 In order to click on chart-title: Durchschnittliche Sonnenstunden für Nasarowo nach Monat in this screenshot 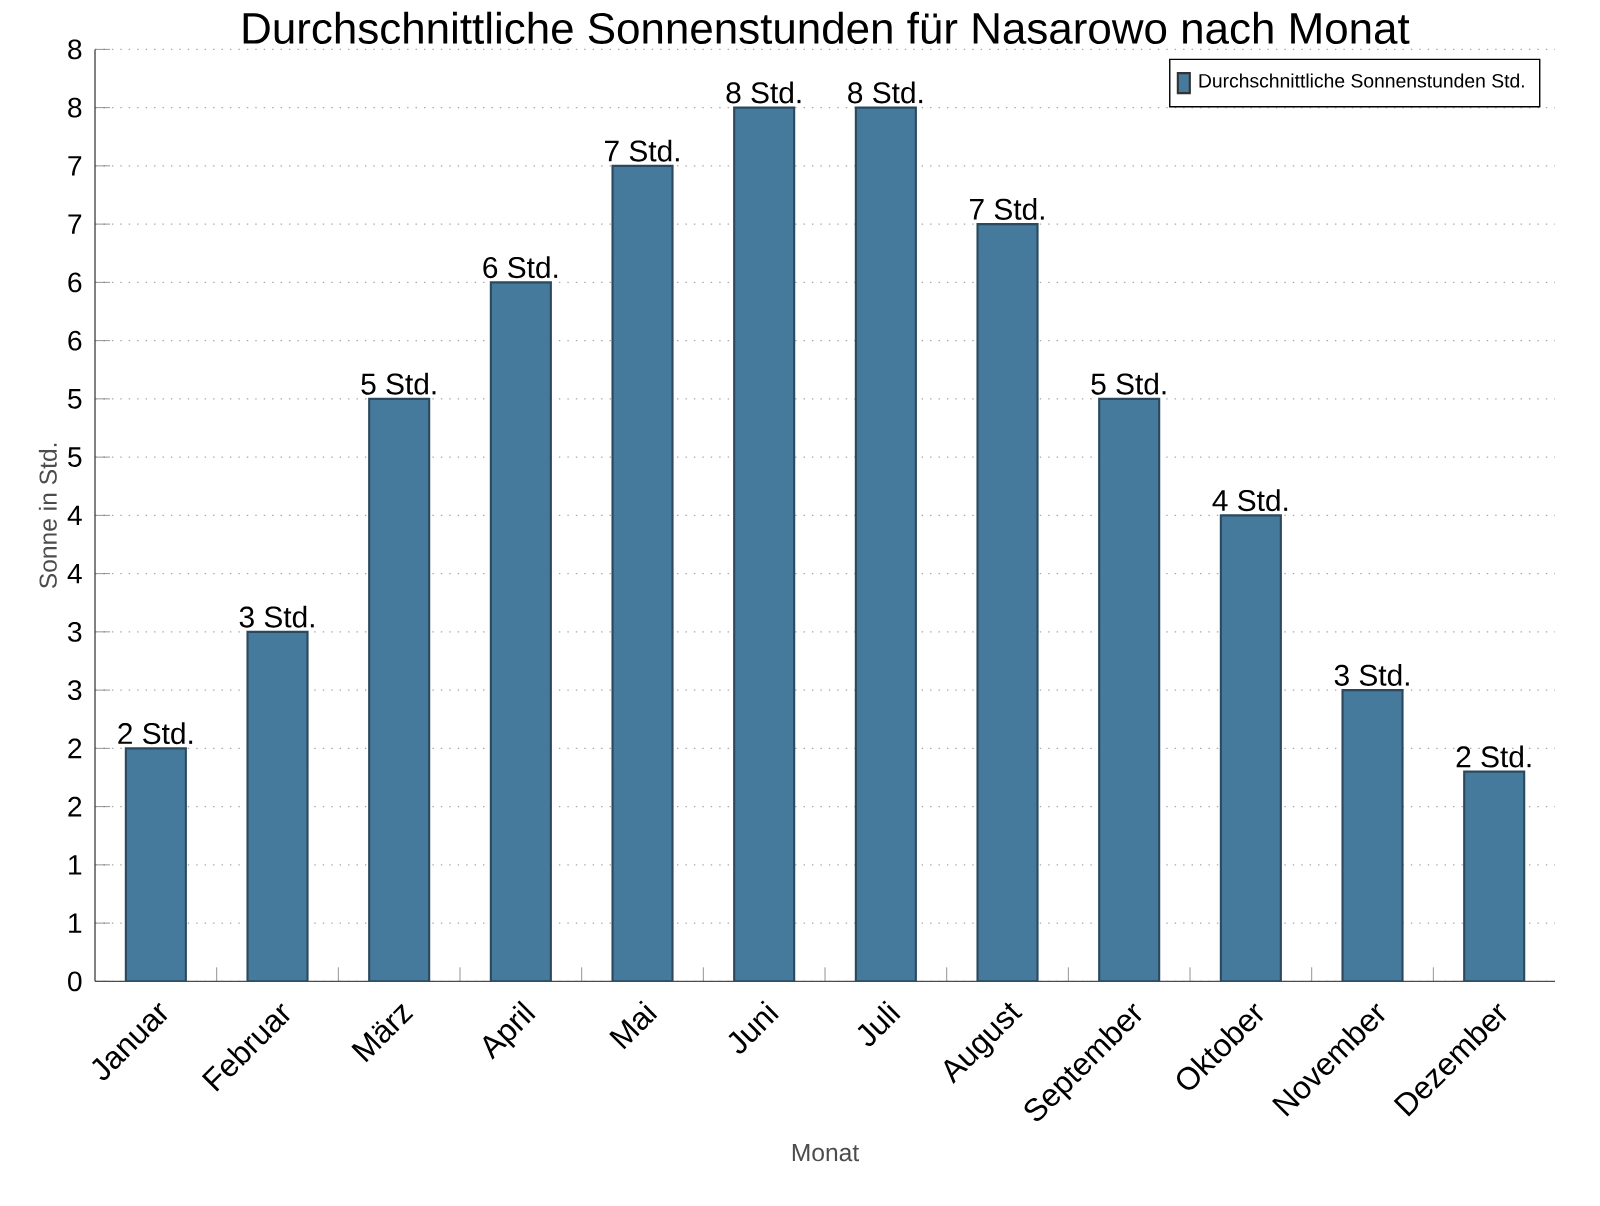, I will do `click(826, 27)`.